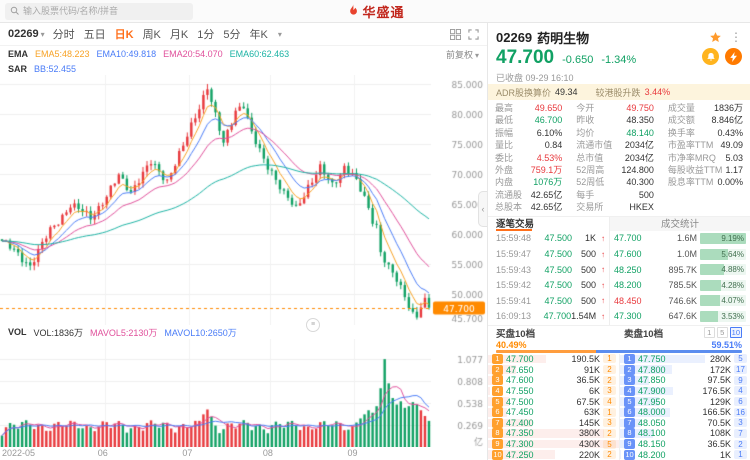 Image resolution: width=750 pixels, height=460 pixels. I want to click on bid-levels-title: 买盘10档, so click(516, 334).